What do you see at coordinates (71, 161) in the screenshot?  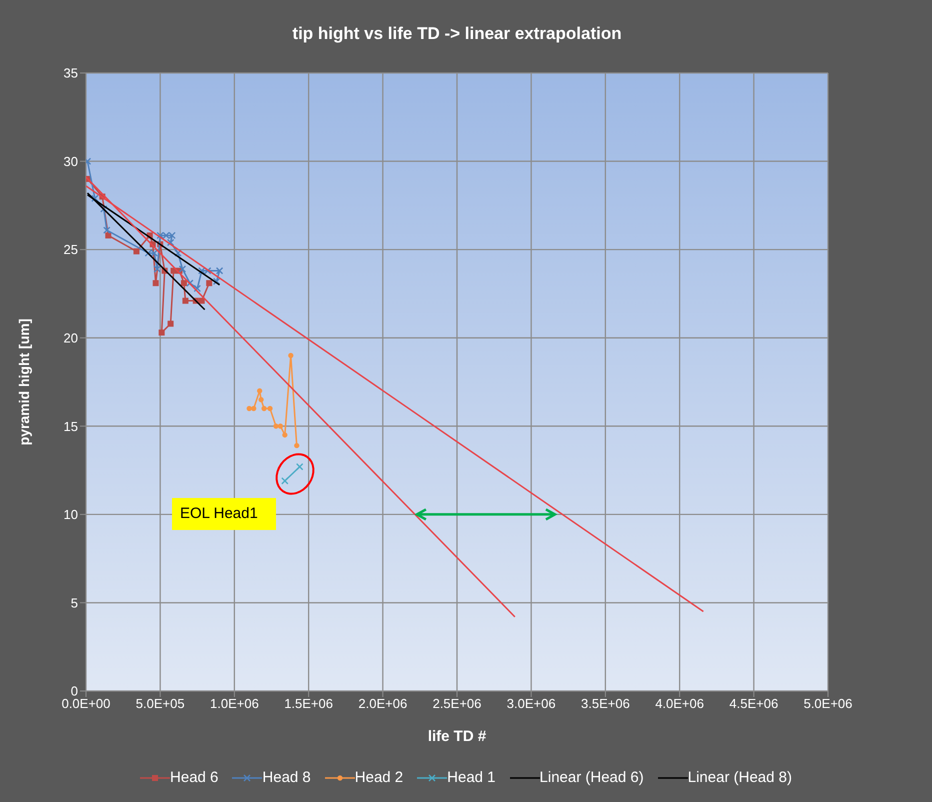 I see `y-tick-label: 30` at bounding box center [71, 161].